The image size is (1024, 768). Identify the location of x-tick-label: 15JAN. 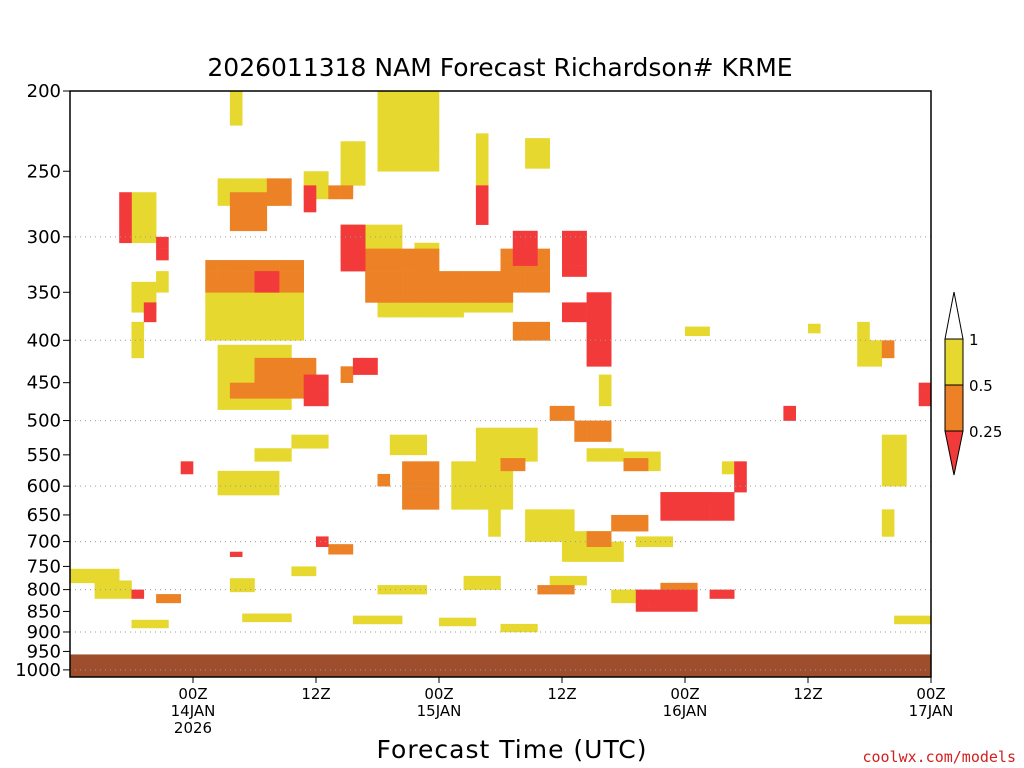
(439, 711).